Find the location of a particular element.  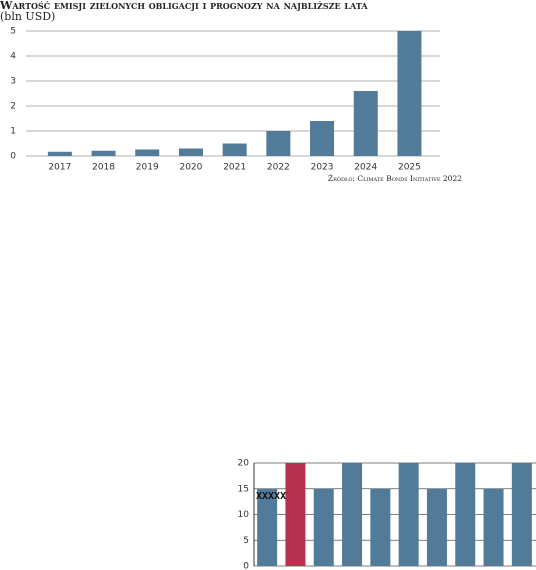

x-tick-label: 2022 is located at coordinates (278, 168).